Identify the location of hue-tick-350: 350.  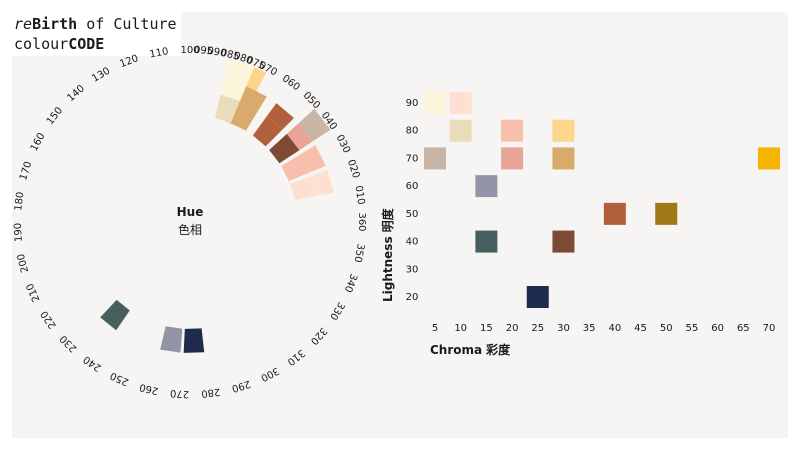
(359, 253).